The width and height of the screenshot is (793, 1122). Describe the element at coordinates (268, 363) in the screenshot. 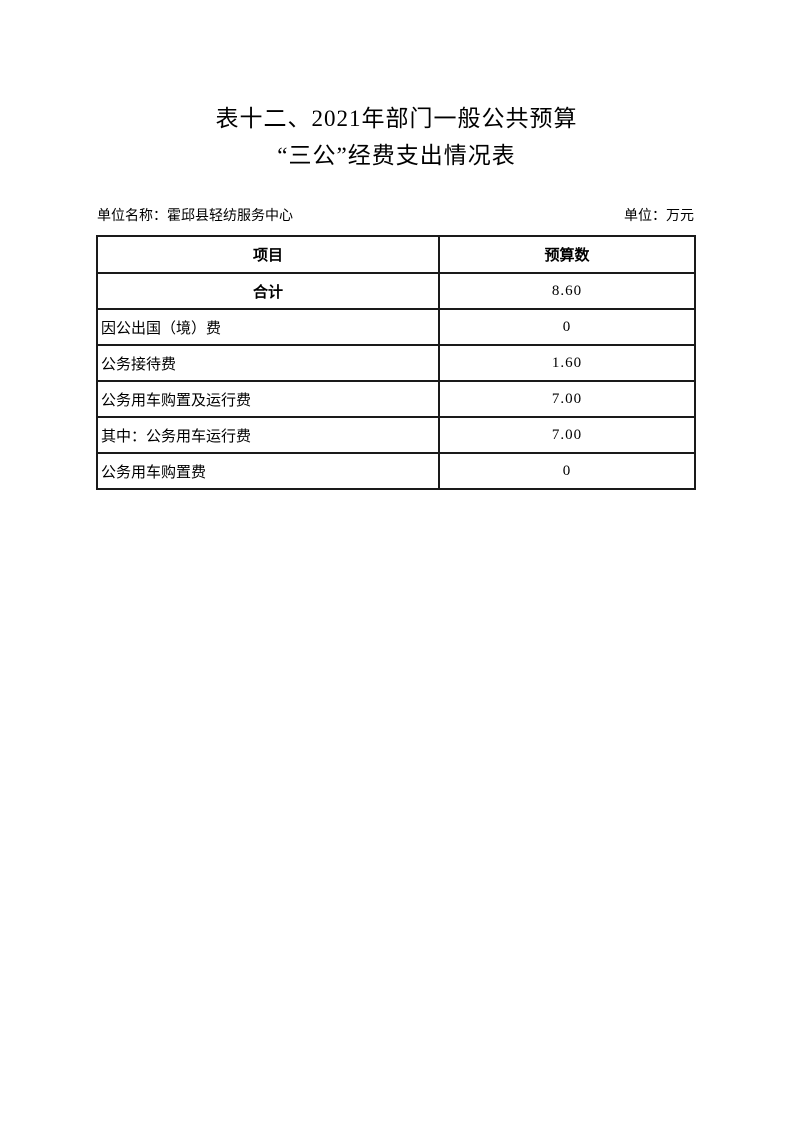

I see `row-label: 公务接待费` at that location.